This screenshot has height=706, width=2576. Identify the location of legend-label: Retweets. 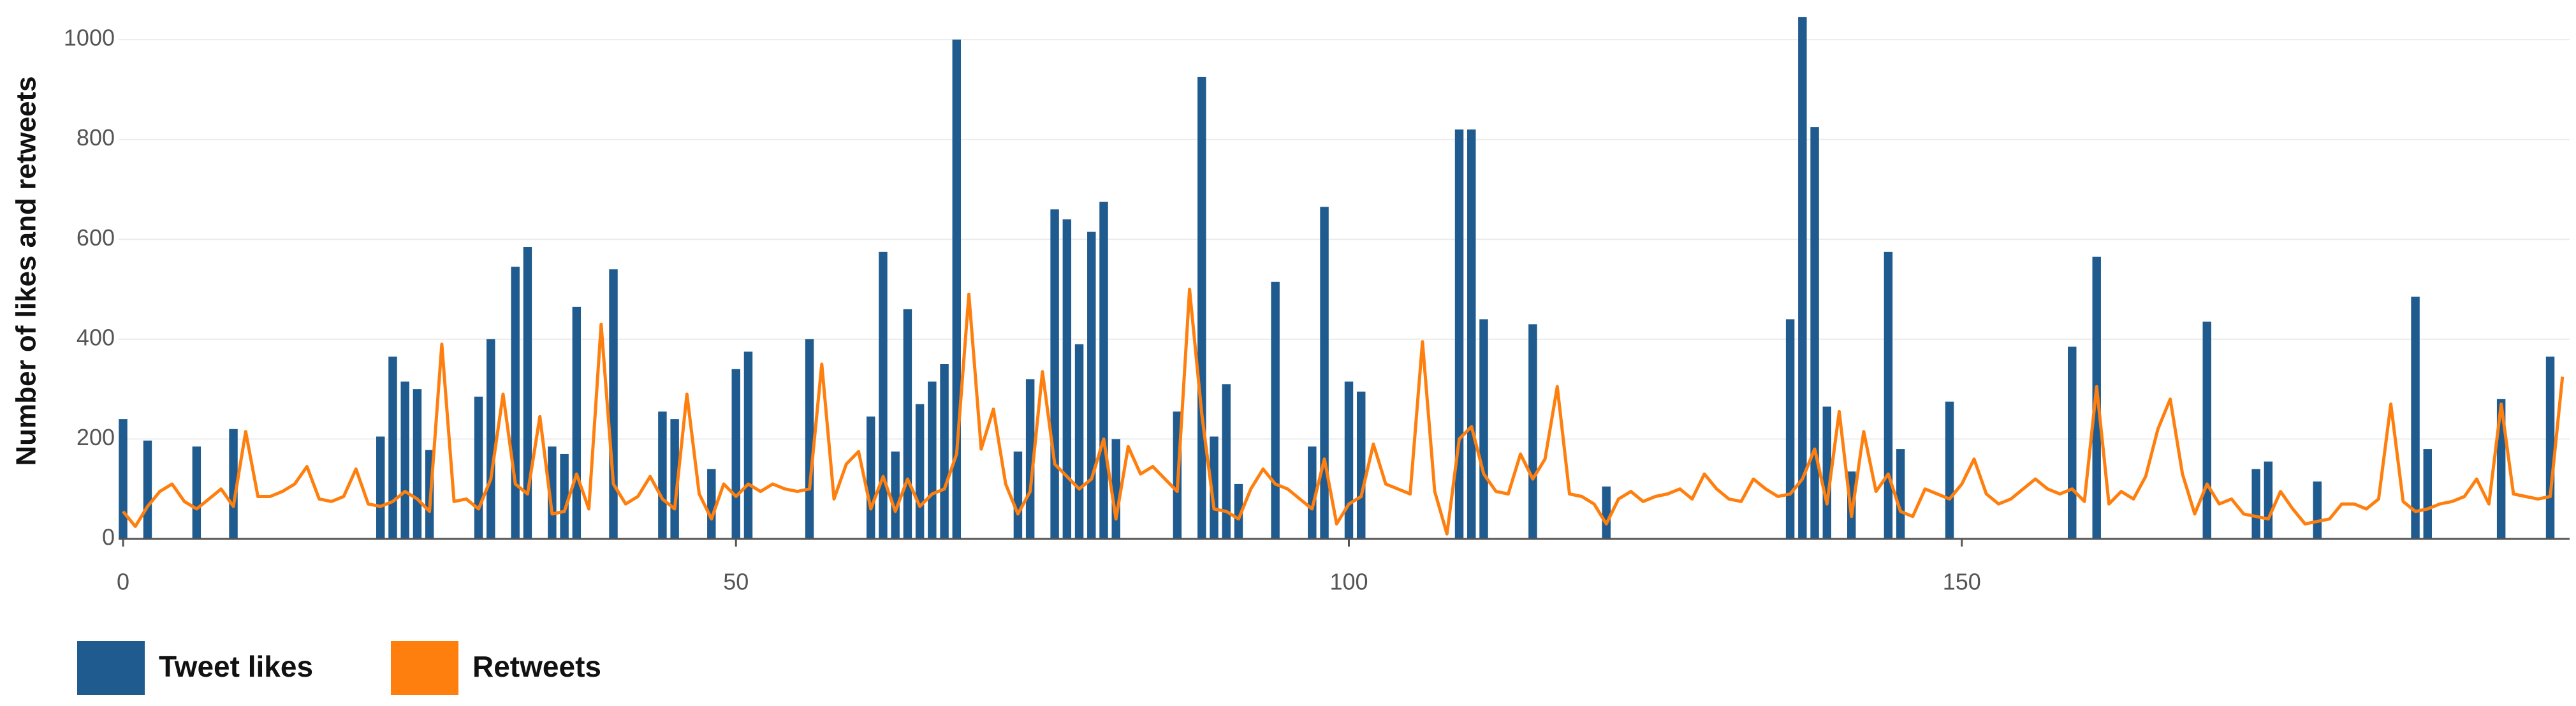
(536, 666).